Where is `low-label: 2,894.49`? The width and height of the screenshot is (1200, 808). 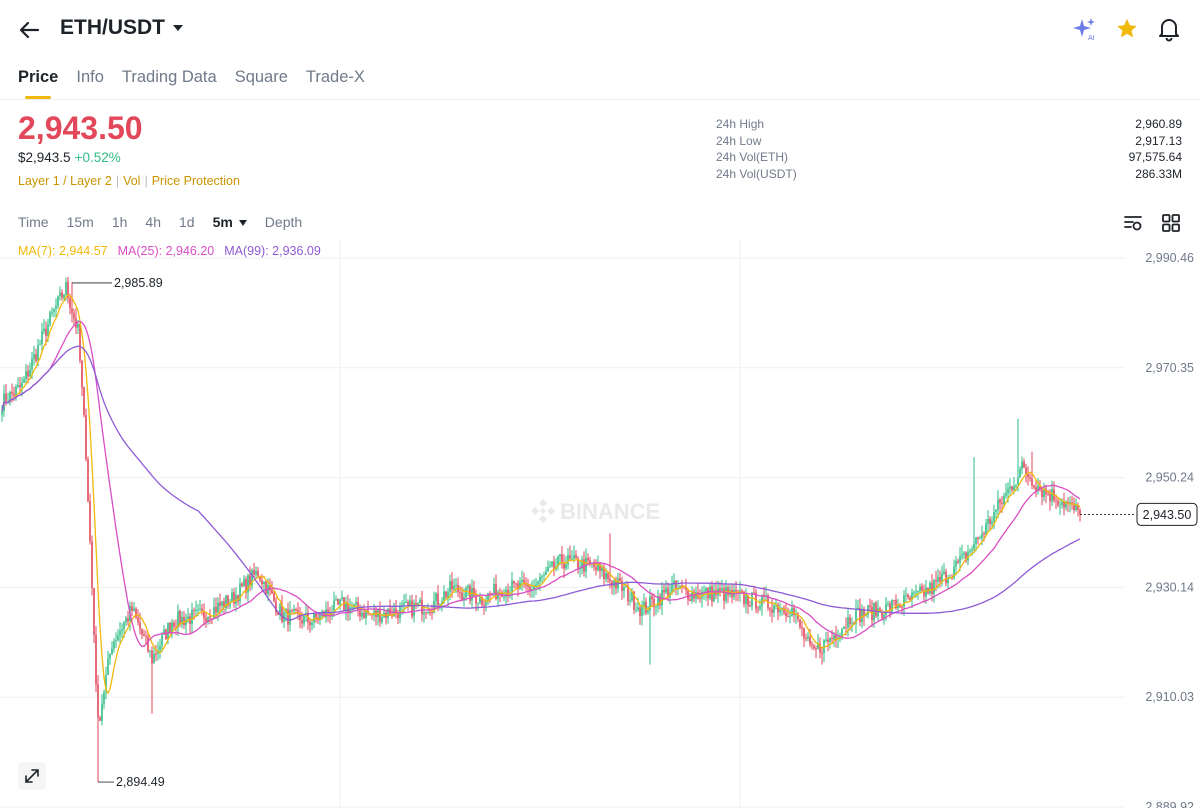
low-label: 2,894.49 is located at coordinates (140, 782).